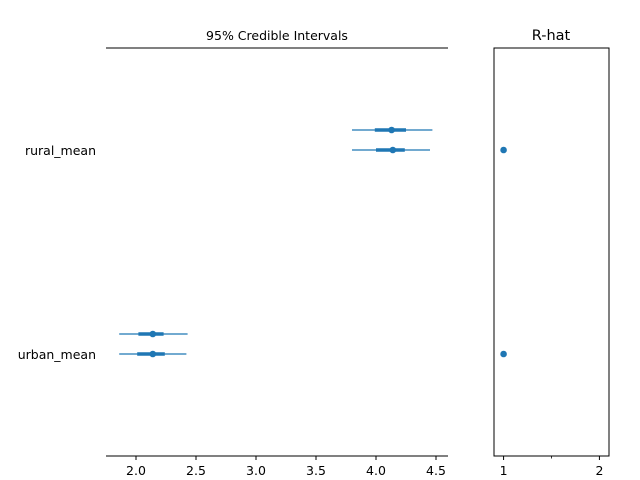 The height and width of the screenshot is (480, 640). What do you see at coordinates (551, 36) in the screenshot?
I see `rhat-title: R-hat` at bounding box center [551, 36].